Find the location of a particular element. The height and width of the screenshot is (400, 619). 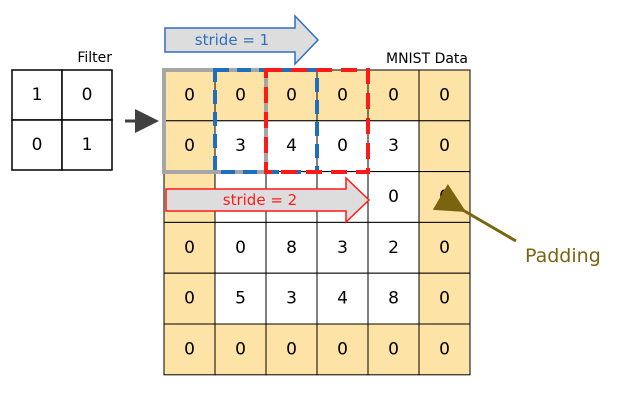

mnist-data-title: MNIST Data is located at coordinates (427, 59).